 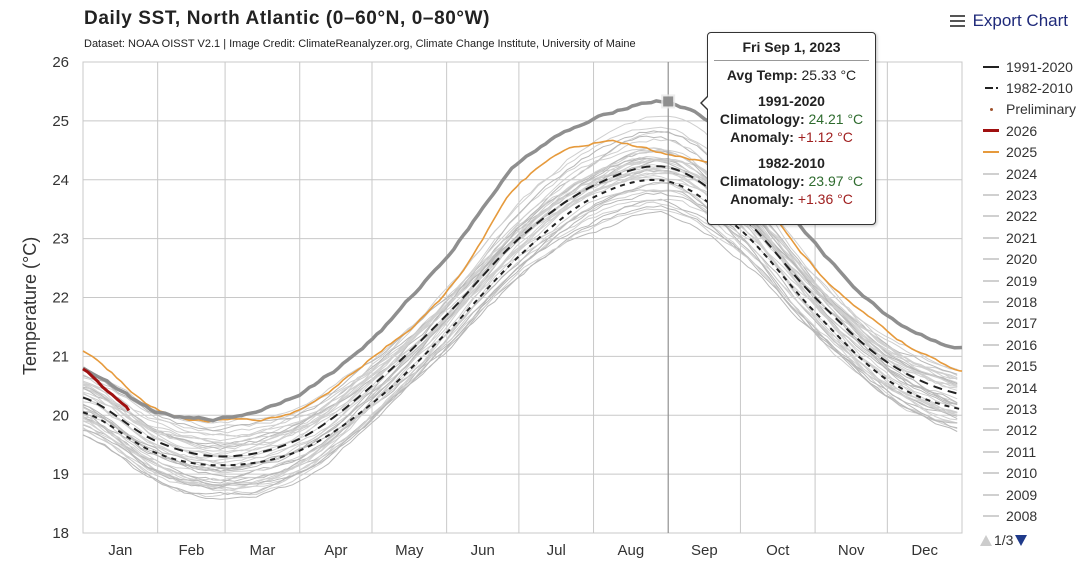 What do you see at coordinates (1029, 66) in the screenshot?
I see `legend-item: 1991-2020` at bounding box center [1029, 66].